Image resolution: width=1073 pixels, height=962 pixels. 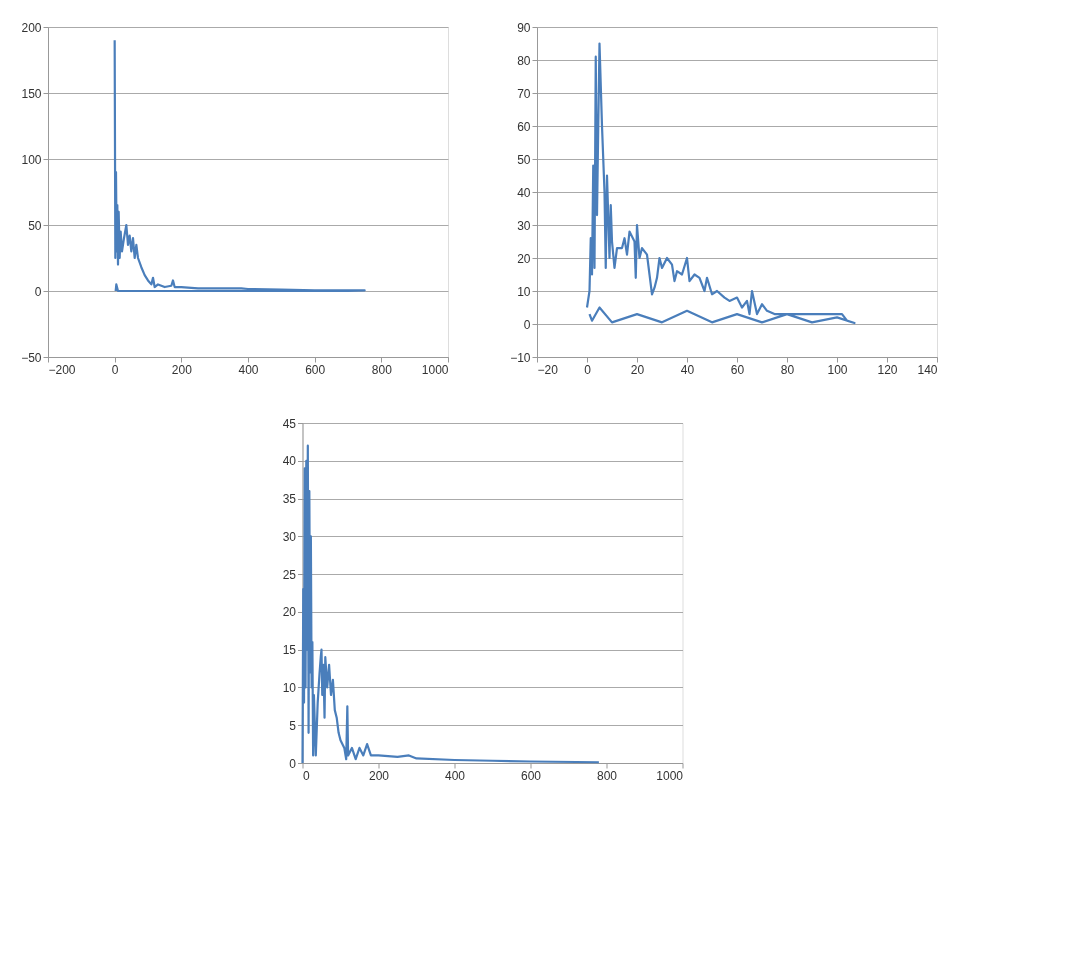 What do you see at coordinates (289, 499) in the screenshot?
I see `y-tick-label: 35` at bounding box center [289, 499].